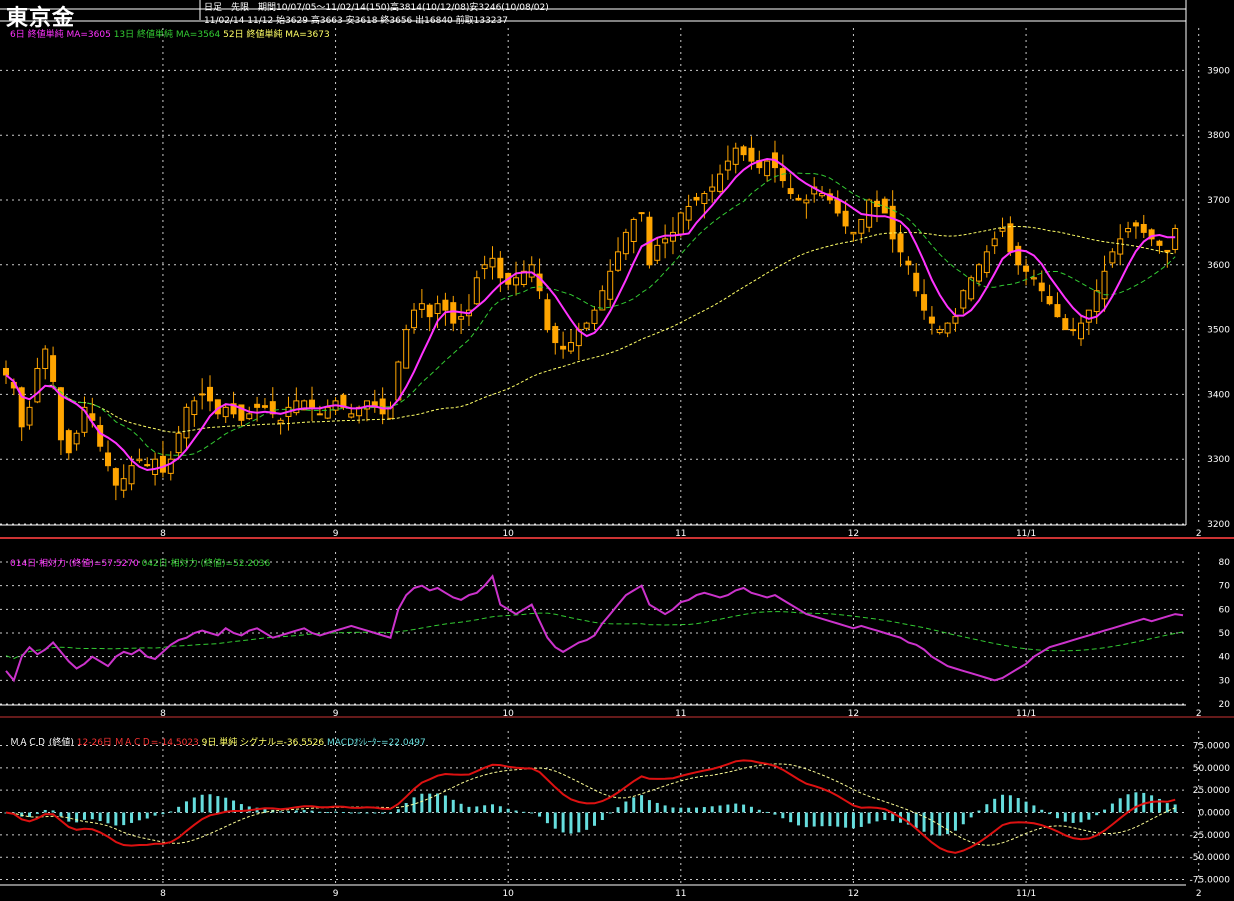  What do you see at coordinates (1218, 331) in the screenshot?
I see `price-y-tick-label: 3500` at bounding box center [1218, 331].